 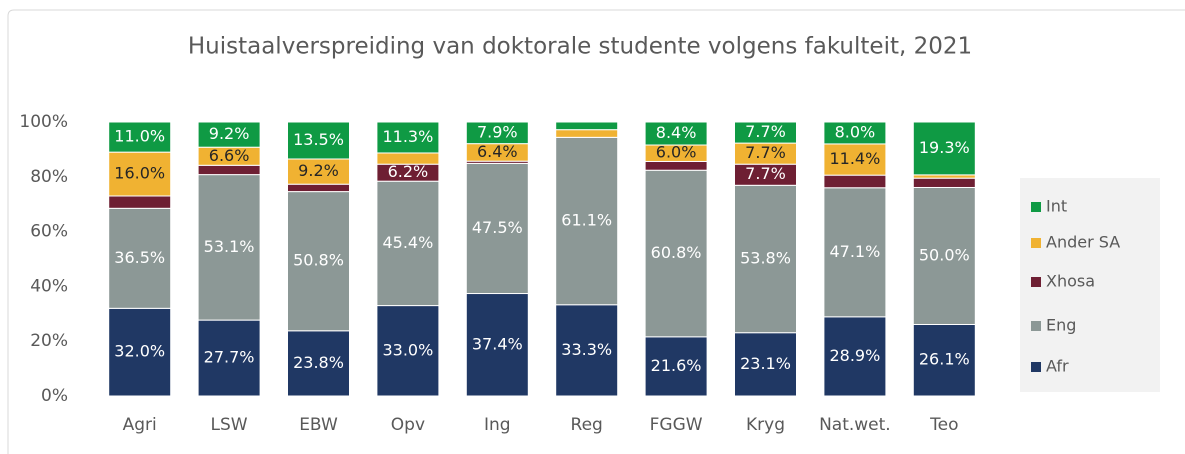 I want to click on data-label: 47.1%, so click(x=854, y=251).